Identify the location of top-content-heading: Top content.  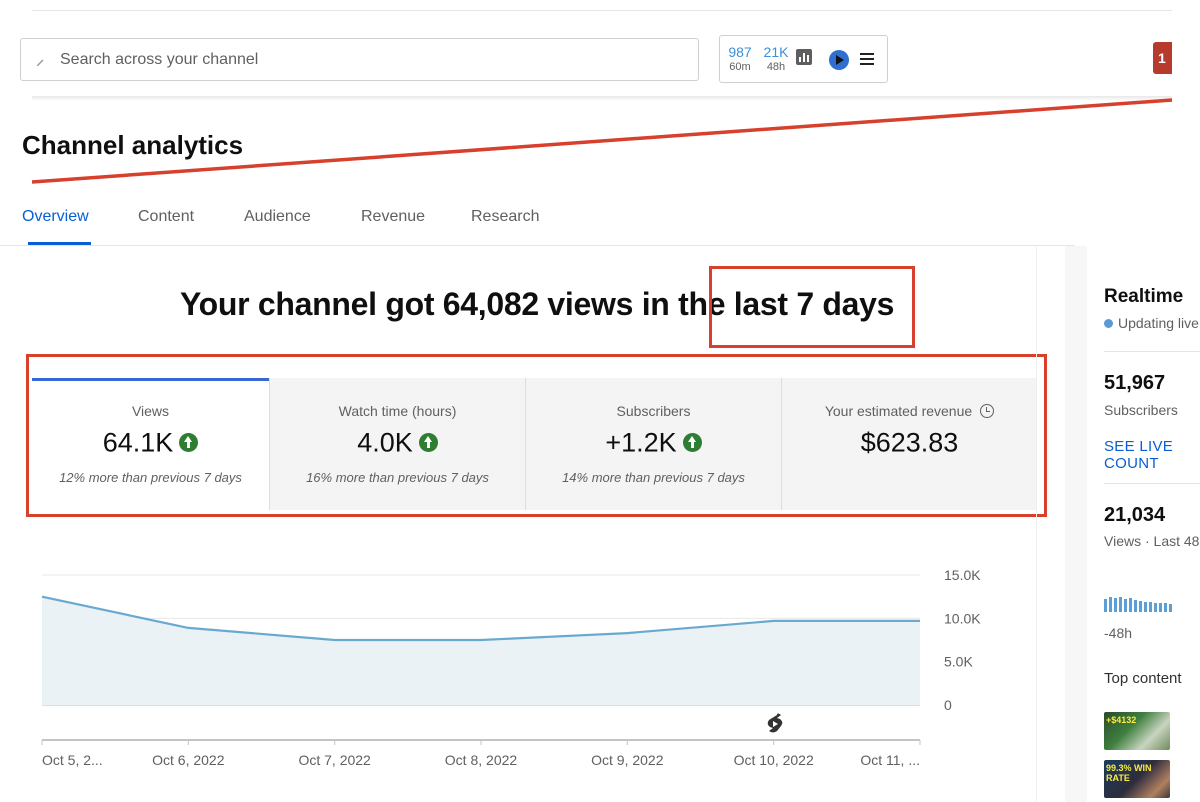
(1143, 678).